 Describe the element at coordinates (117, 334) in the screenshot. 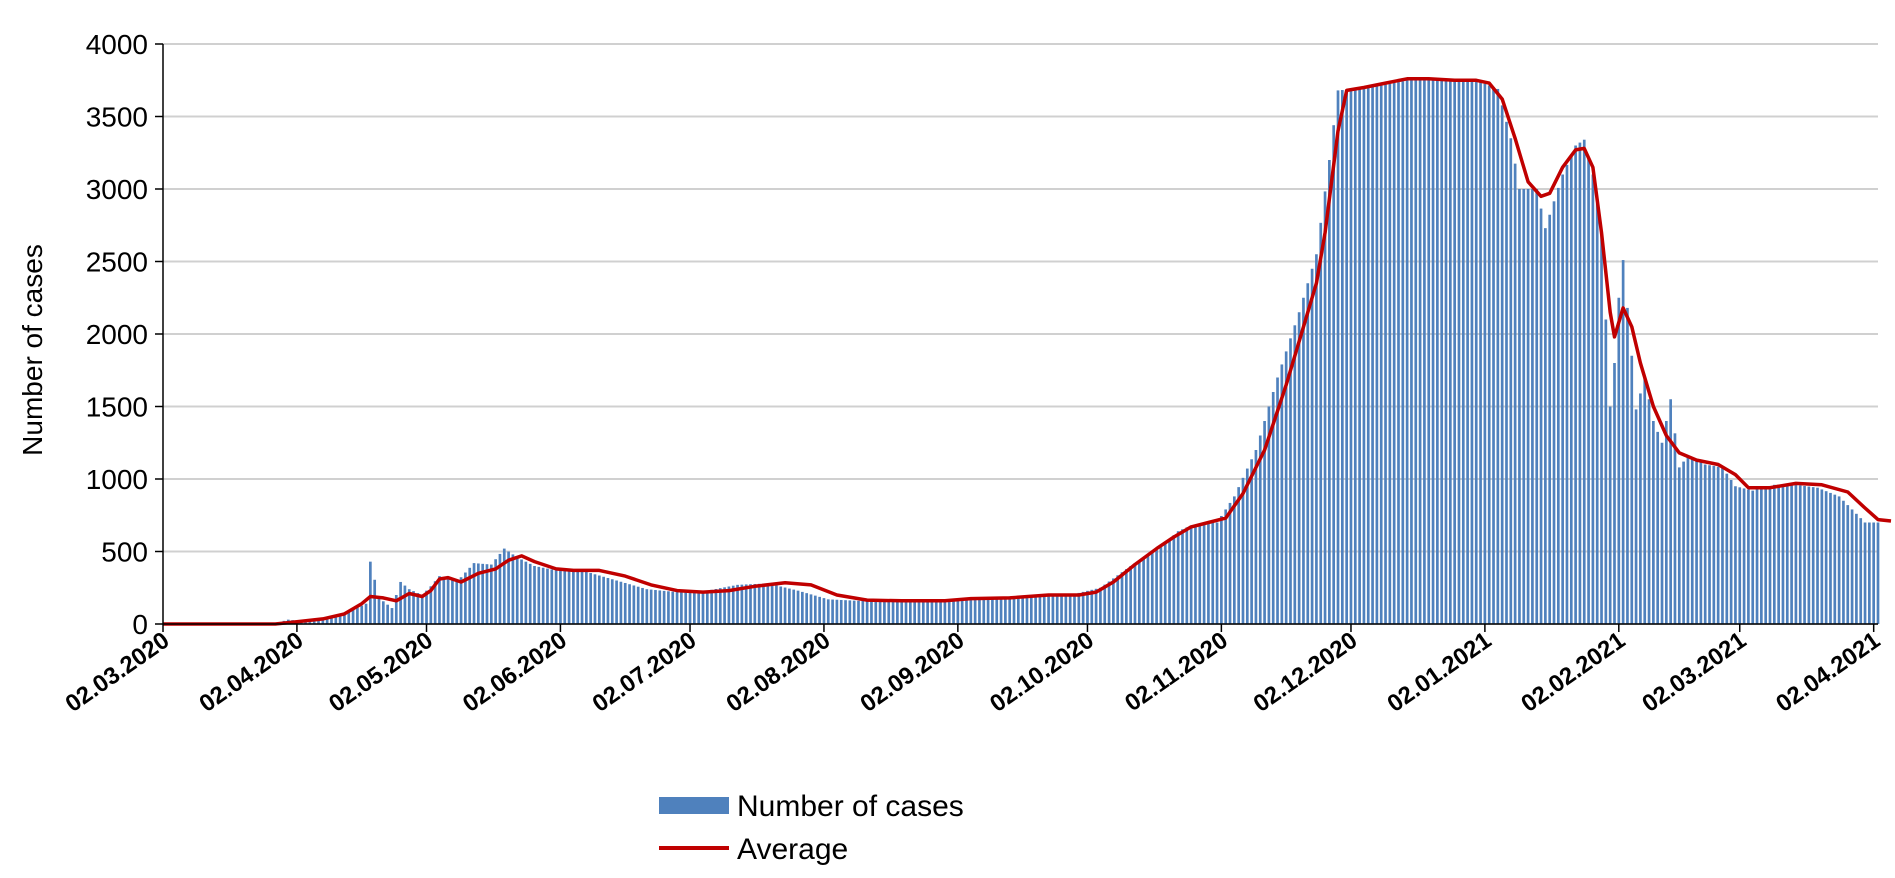

I see `y-tick-label: 2000` at that location.